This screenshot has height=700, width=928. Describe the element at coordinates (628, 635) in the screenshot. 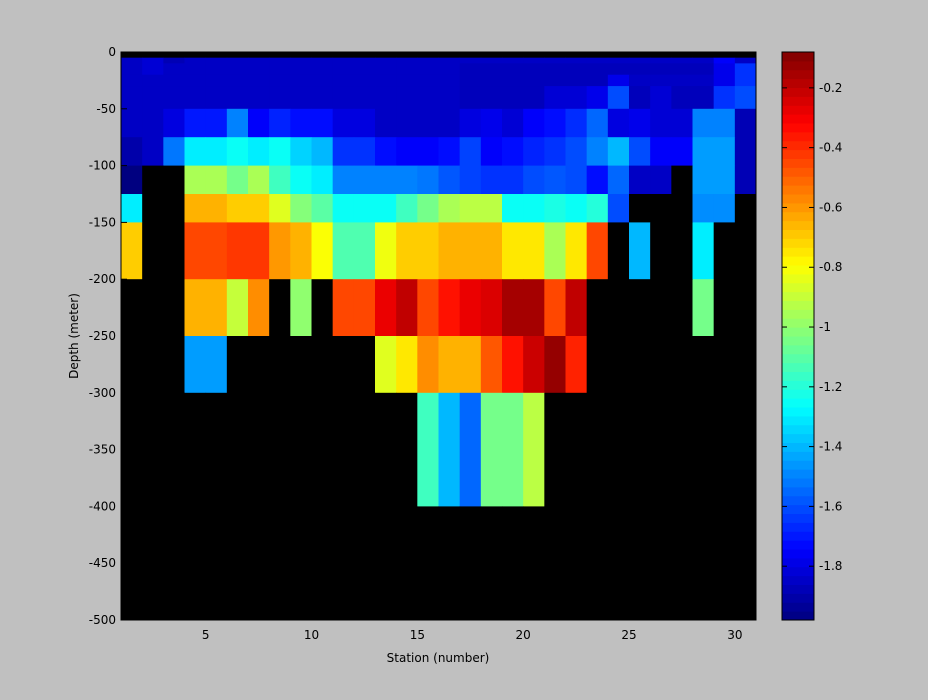

I see `x-tick-label: 25` at that location.